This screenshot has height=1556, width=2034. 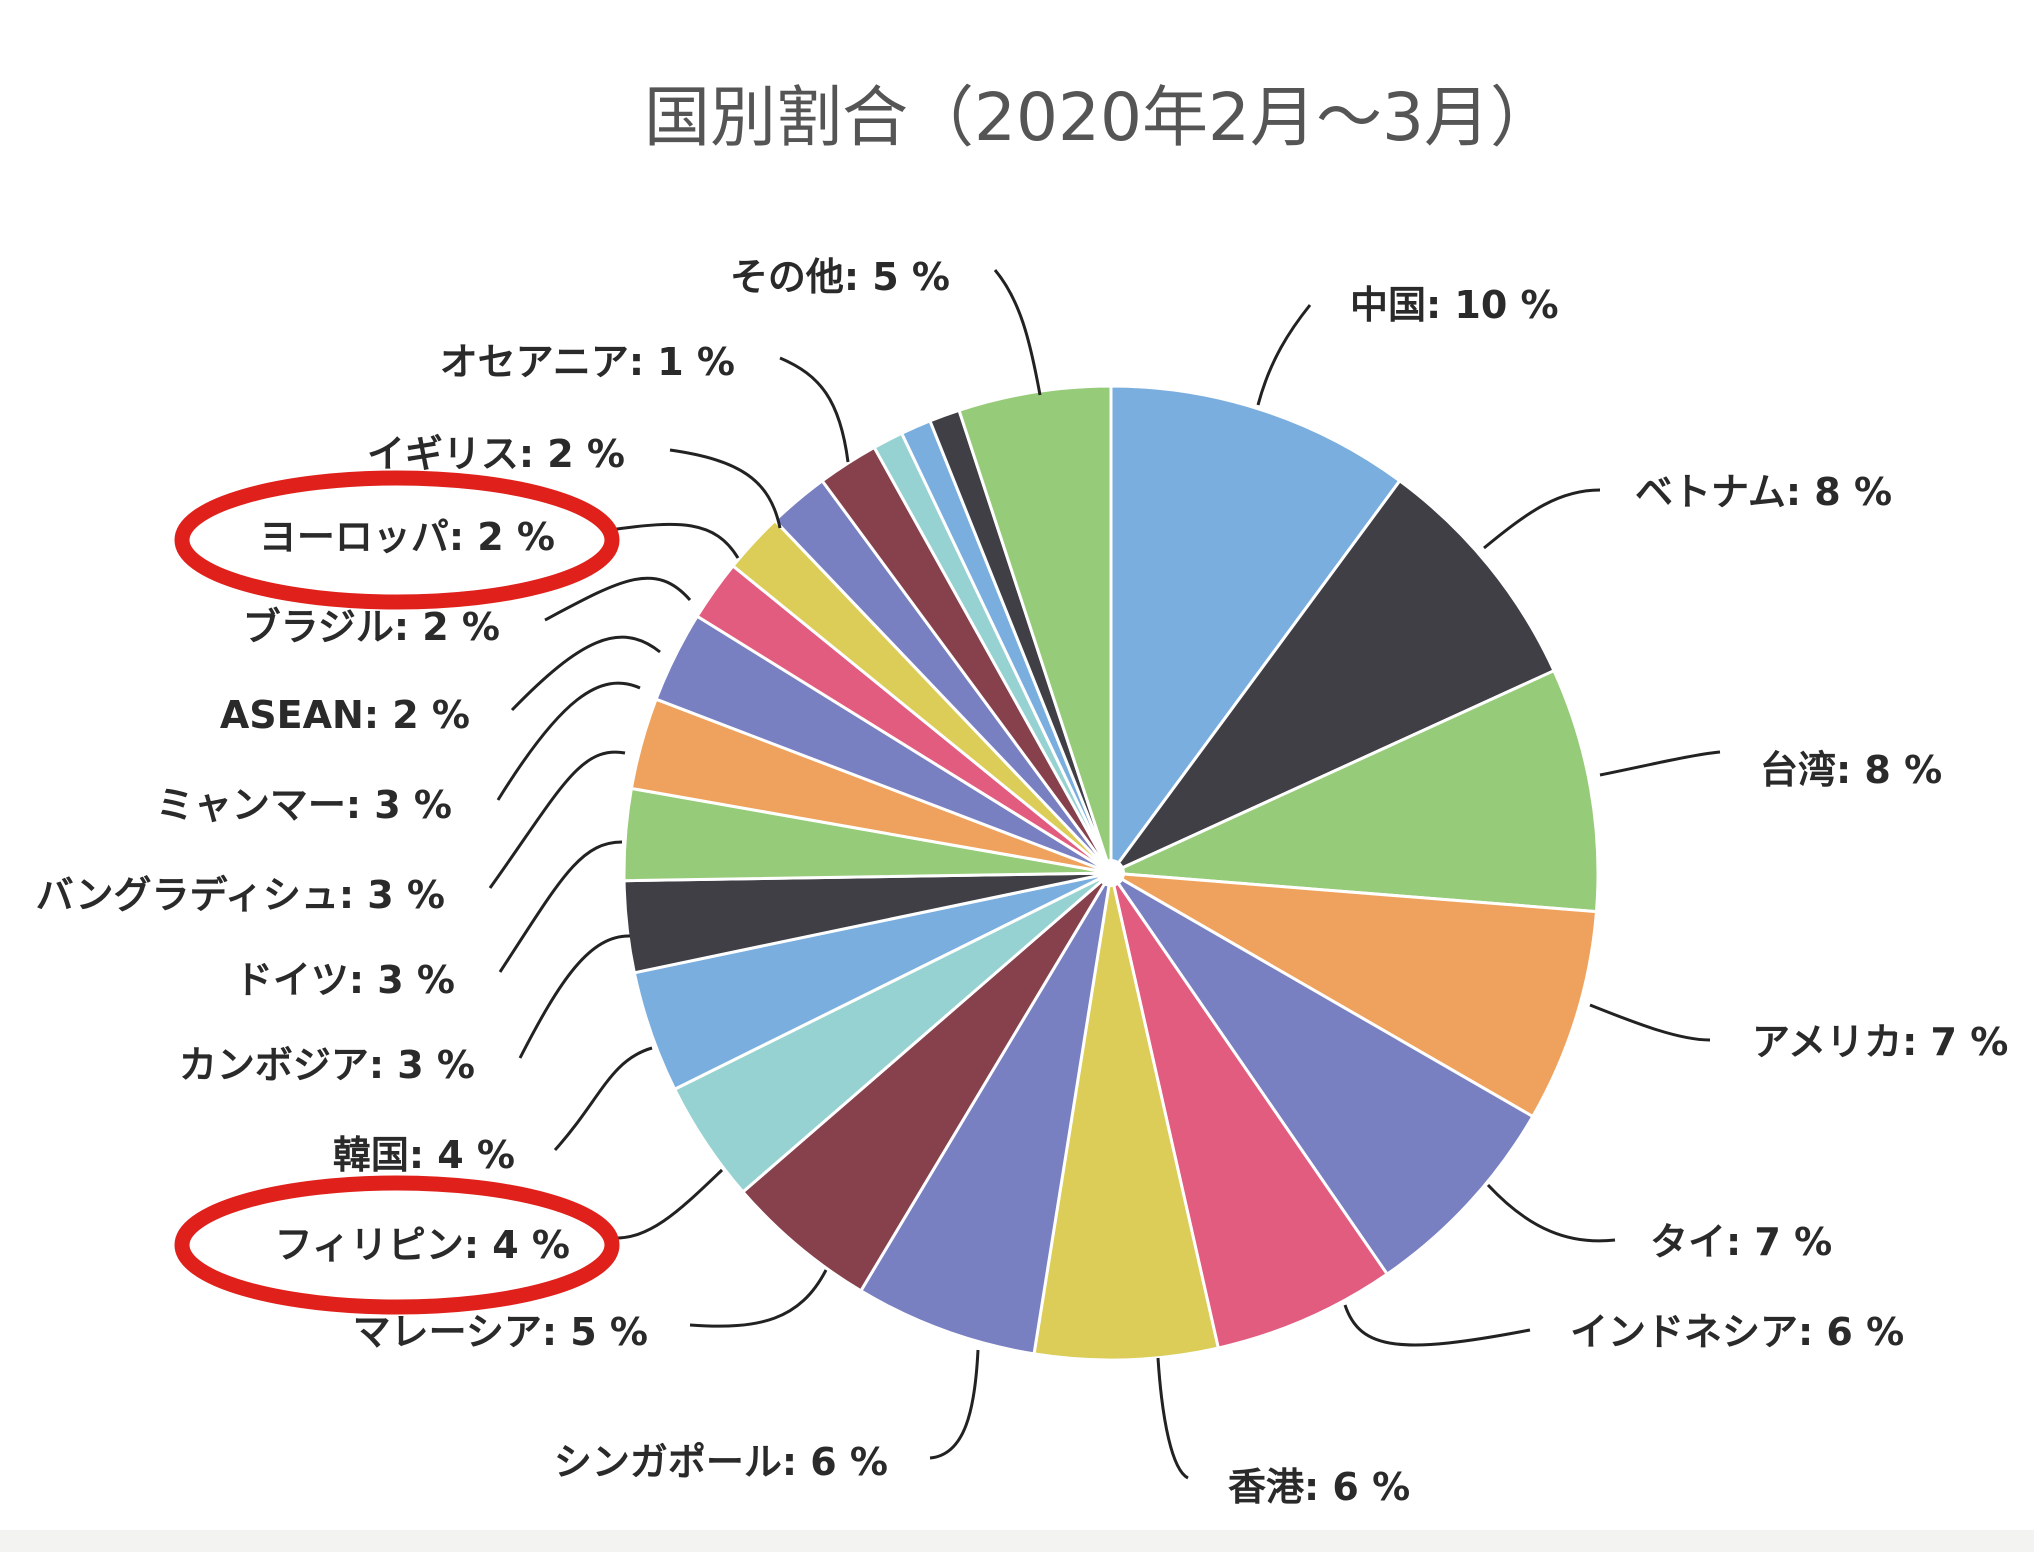 I want to click on slice-label-13: バングラディシュ: 3 %, so click(x=240, y=895).